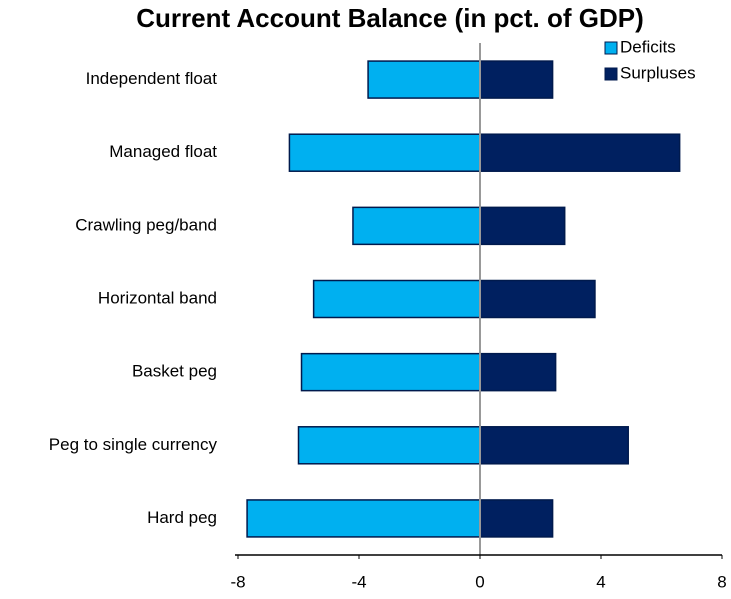 The image size is (731, 599). I want to click on legend-label: Deficits, so click(648, 46).